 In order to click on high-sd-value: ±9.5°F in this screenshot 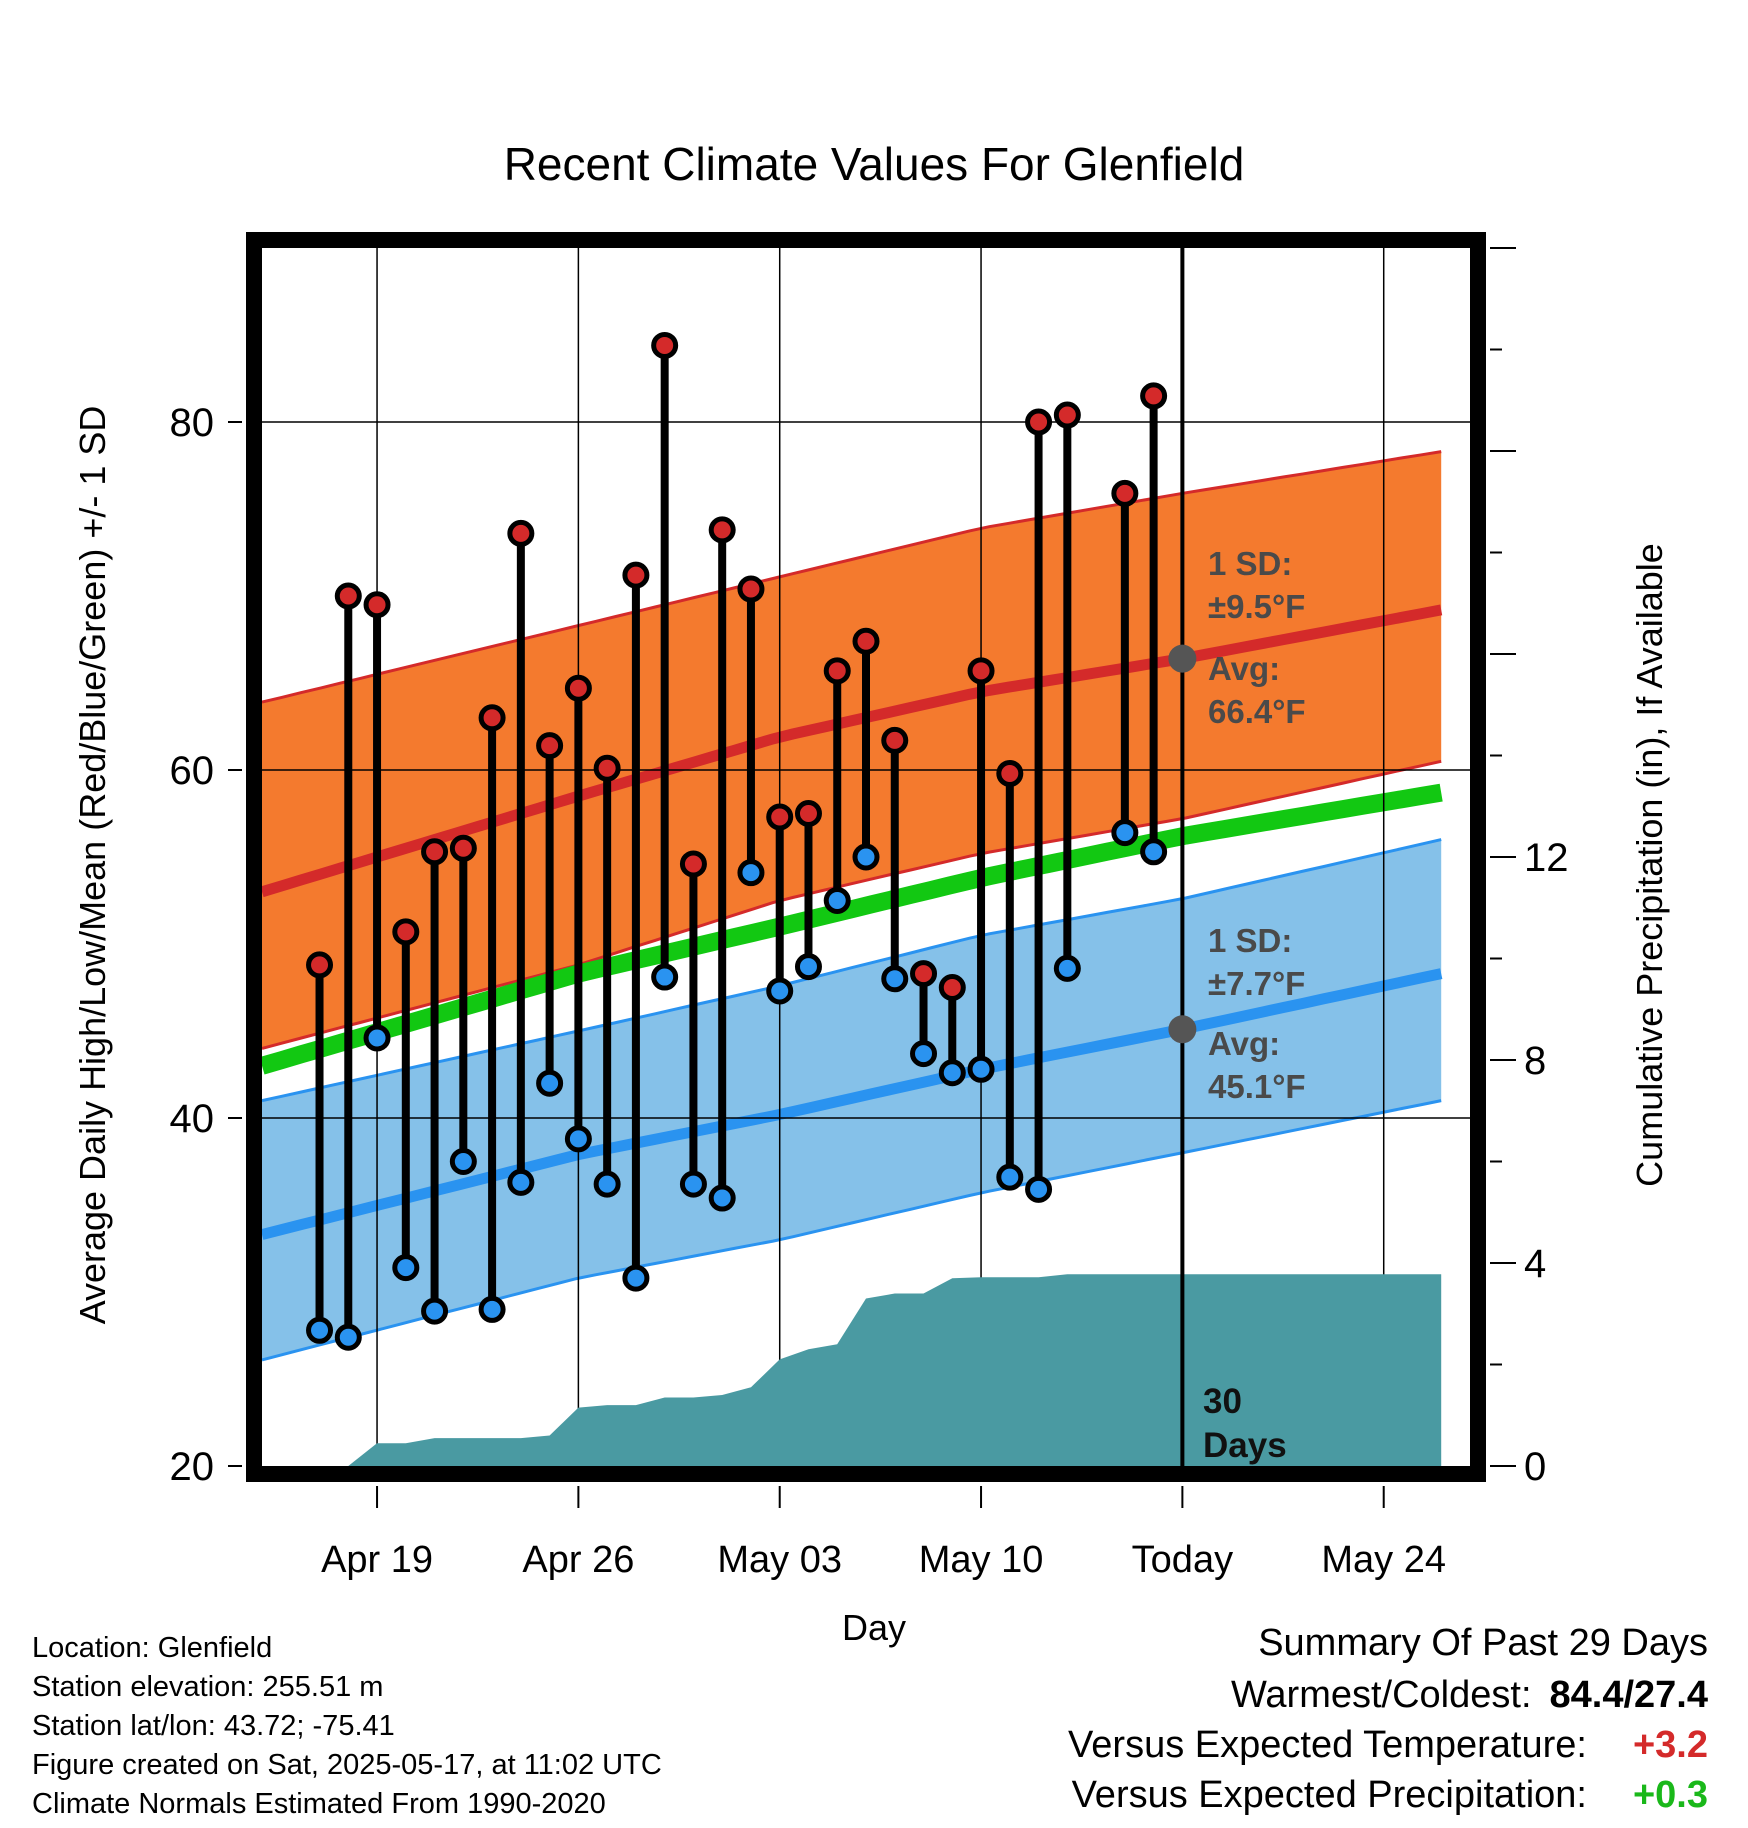, I will do `click(1256, 606)`.